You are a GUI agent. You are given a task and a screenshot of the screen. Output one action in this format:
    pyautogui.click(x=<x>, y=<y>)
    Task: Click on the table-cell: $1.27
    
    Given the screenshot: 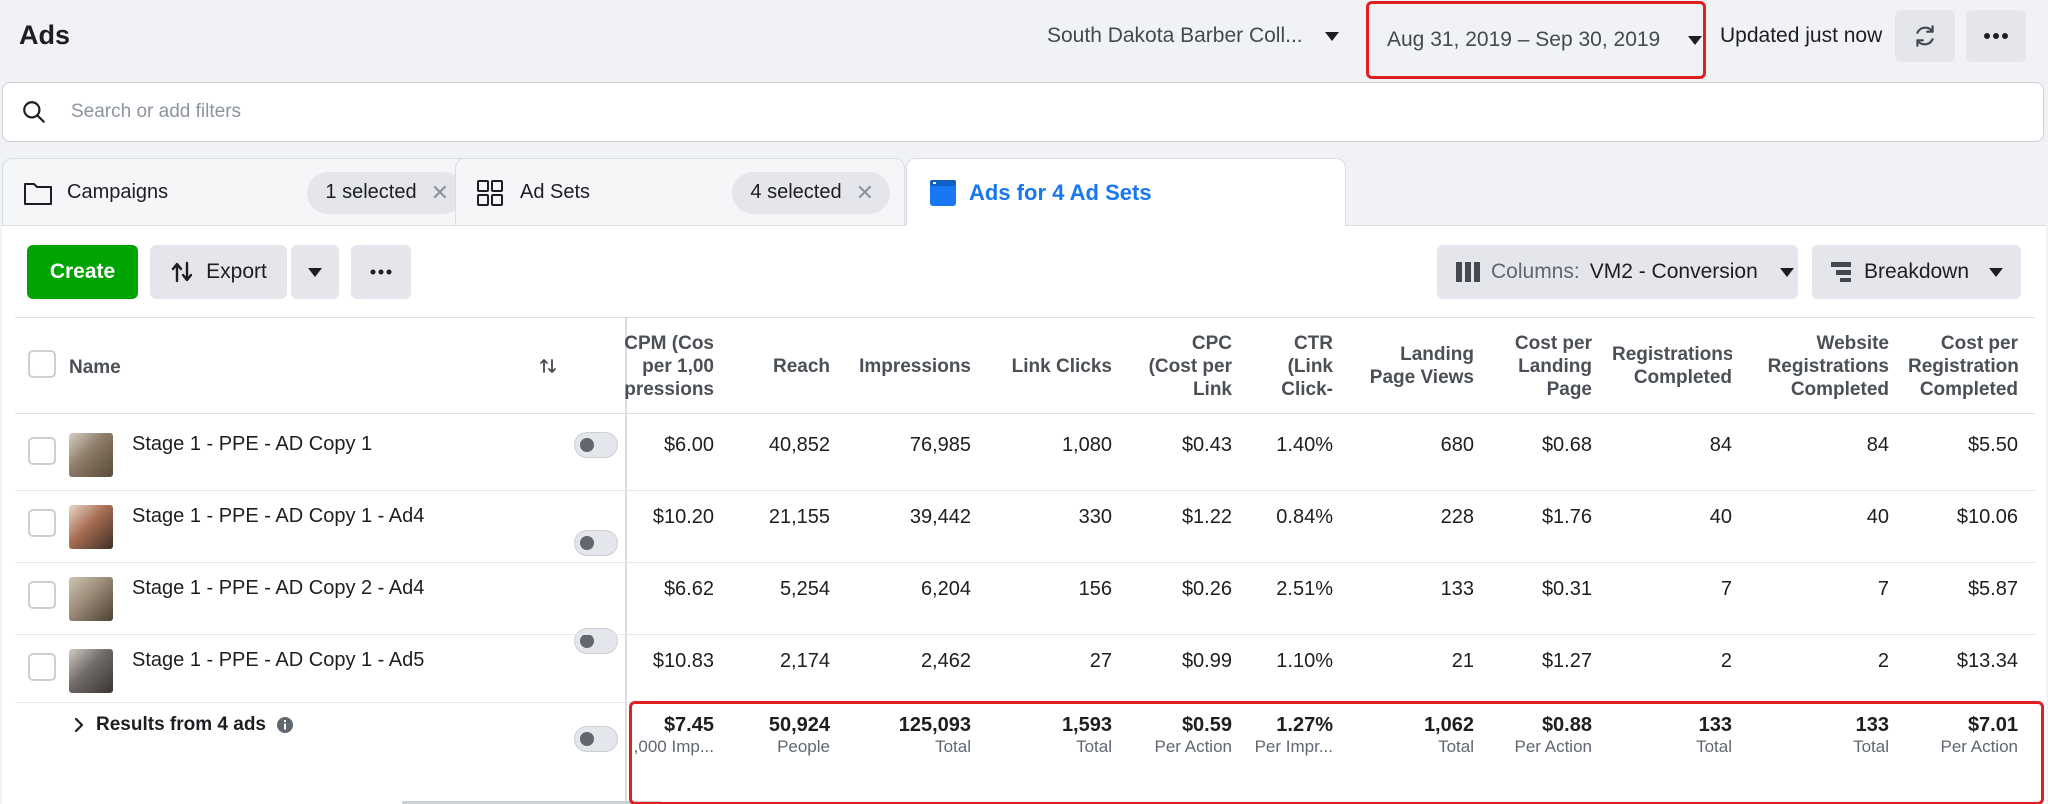 What is the action you would take?
    pyautogui.click(x=1566, y=661)
    